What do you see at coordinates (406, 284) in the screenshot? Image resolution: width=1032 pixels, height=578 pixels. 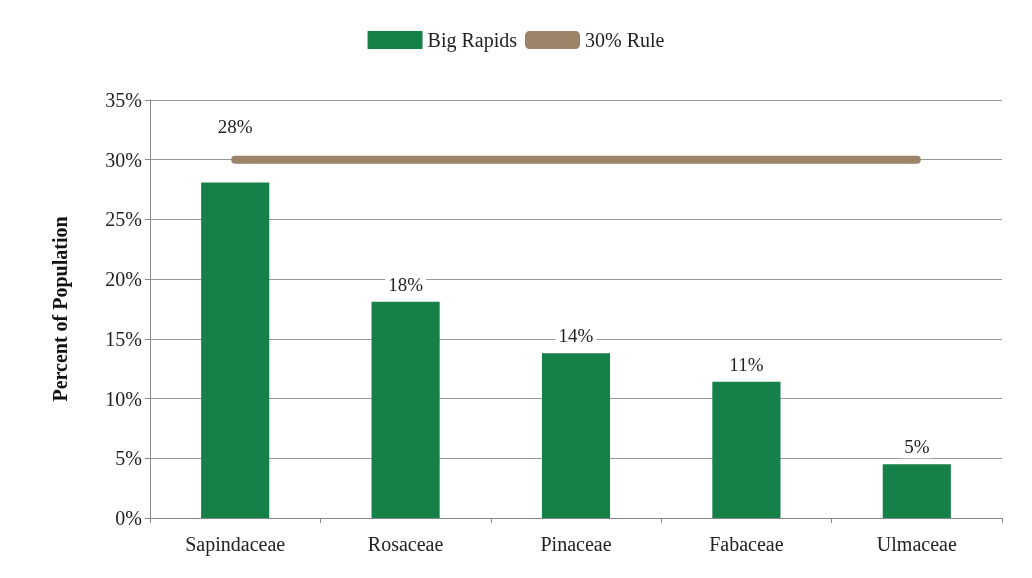 I see `data-label: 18%` at bounding box center [406, 284].